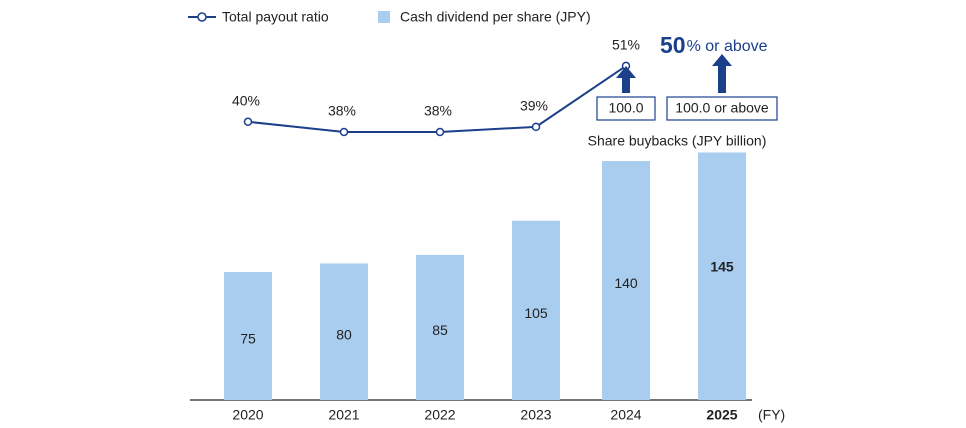 This screenshot has height=428, width=966. I want to click on x-tick-label: 2022, so click(439, 415).